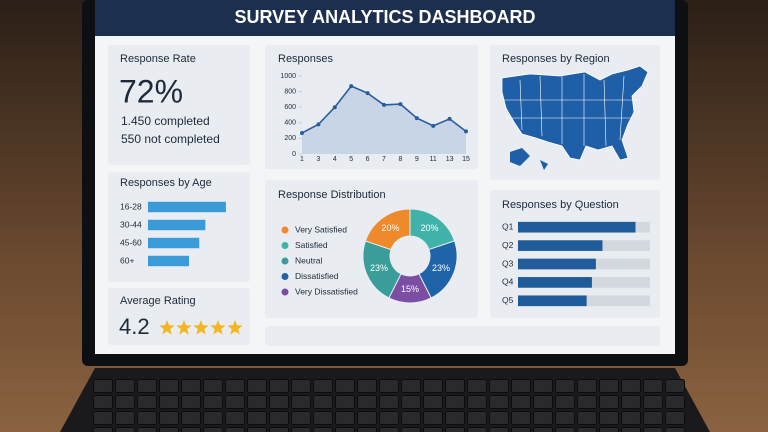 The width and height of the screenshot is (768, 432). Describe the element at coordinates (294, 154) in the screenshot. I see `y-tick-label: 0` at that location.